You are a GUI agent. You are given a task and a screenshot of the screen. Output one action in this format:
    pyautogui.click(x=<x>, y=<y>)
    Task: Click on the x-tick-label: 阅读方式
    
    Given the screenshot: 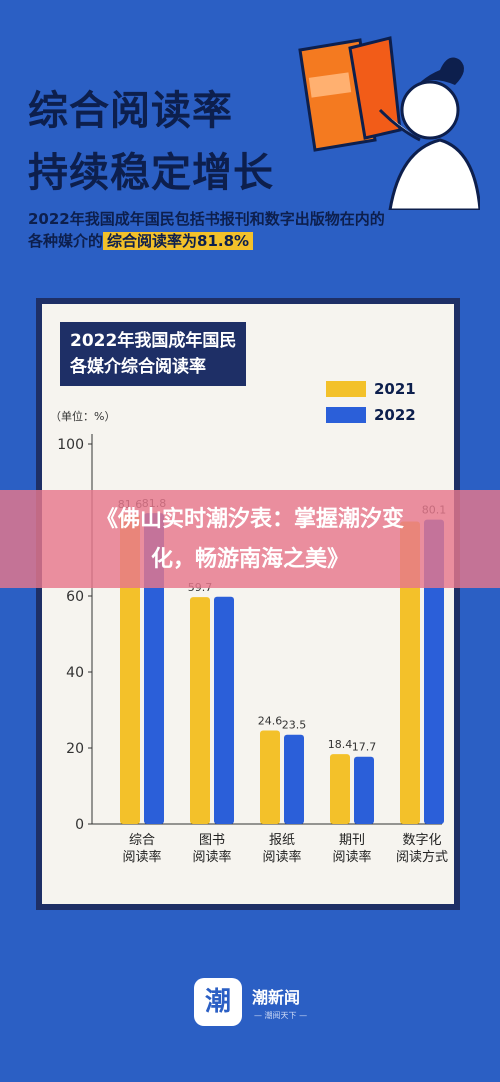 What is the action you would take?
    pyautogui.click(x=422, y=856)
    